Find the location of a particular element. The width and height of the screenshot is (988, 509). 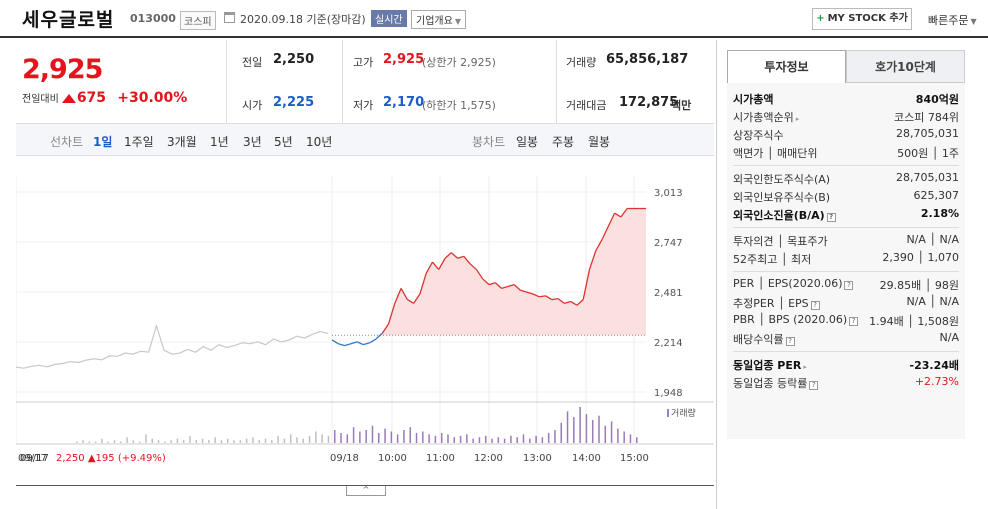

x-tick-label: 09/18 is located at coordinates (344, 458).